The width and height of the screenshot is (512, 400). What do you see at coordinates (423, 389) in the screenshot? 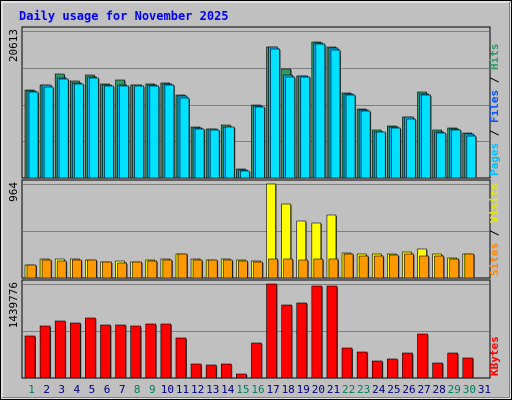
I see `day-label-27: 27` at bounding box center [423, 389].